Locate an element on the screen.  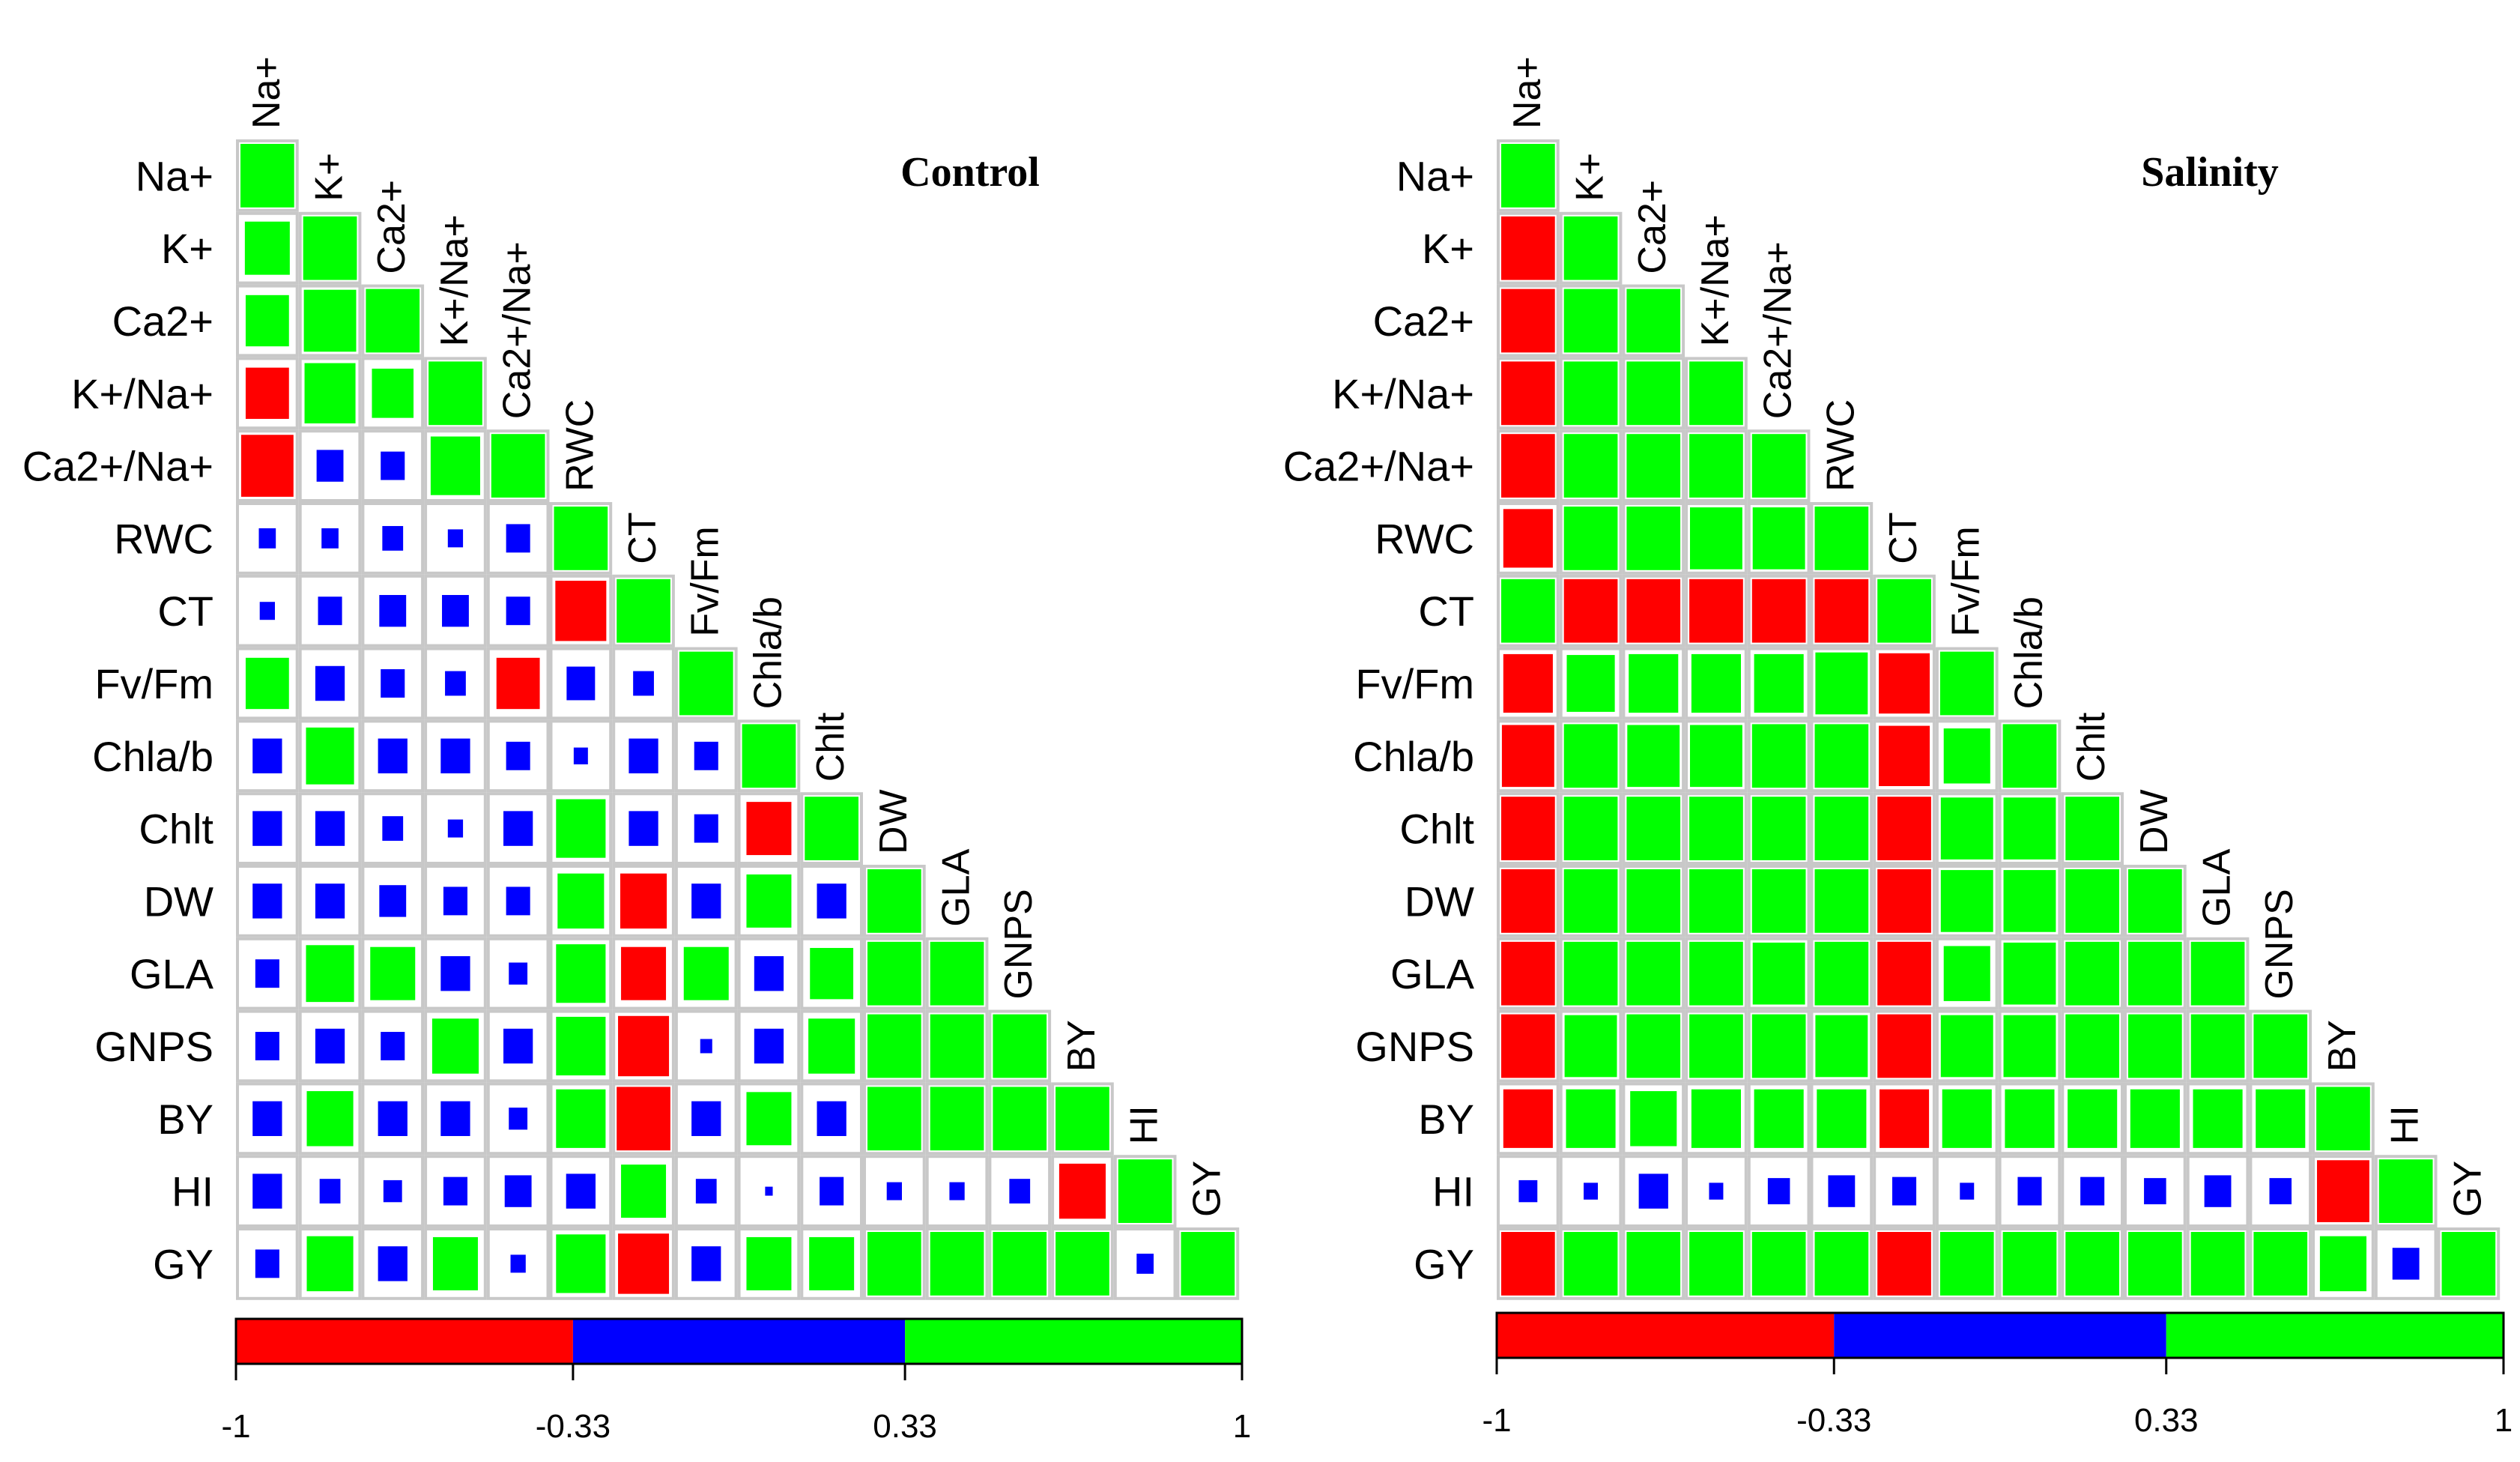
corr-cell-gnps-kp: GNPS vs K+: 0.3 is located at coordinates (330, 1046).